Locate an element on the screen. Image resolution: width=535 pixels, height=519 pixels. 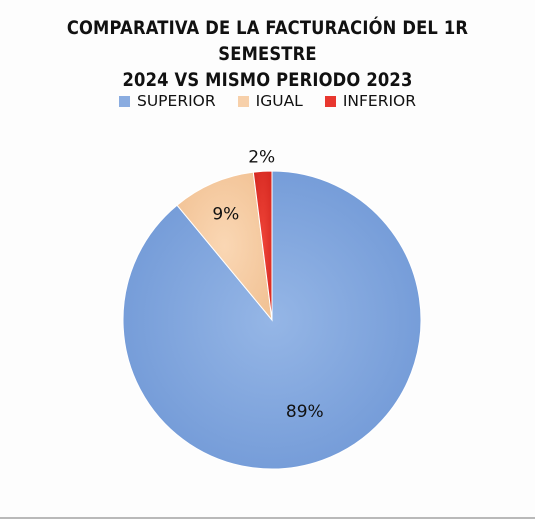
legend-item-superior: SUPERIOR is located at coordinates (167, 101).